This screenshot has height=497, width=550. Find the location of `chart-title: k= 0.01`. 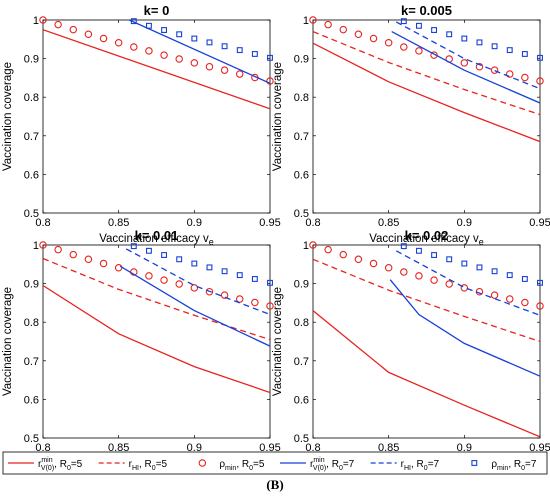

chart-title: k= 0.01 is located at coordinates (157, 235).